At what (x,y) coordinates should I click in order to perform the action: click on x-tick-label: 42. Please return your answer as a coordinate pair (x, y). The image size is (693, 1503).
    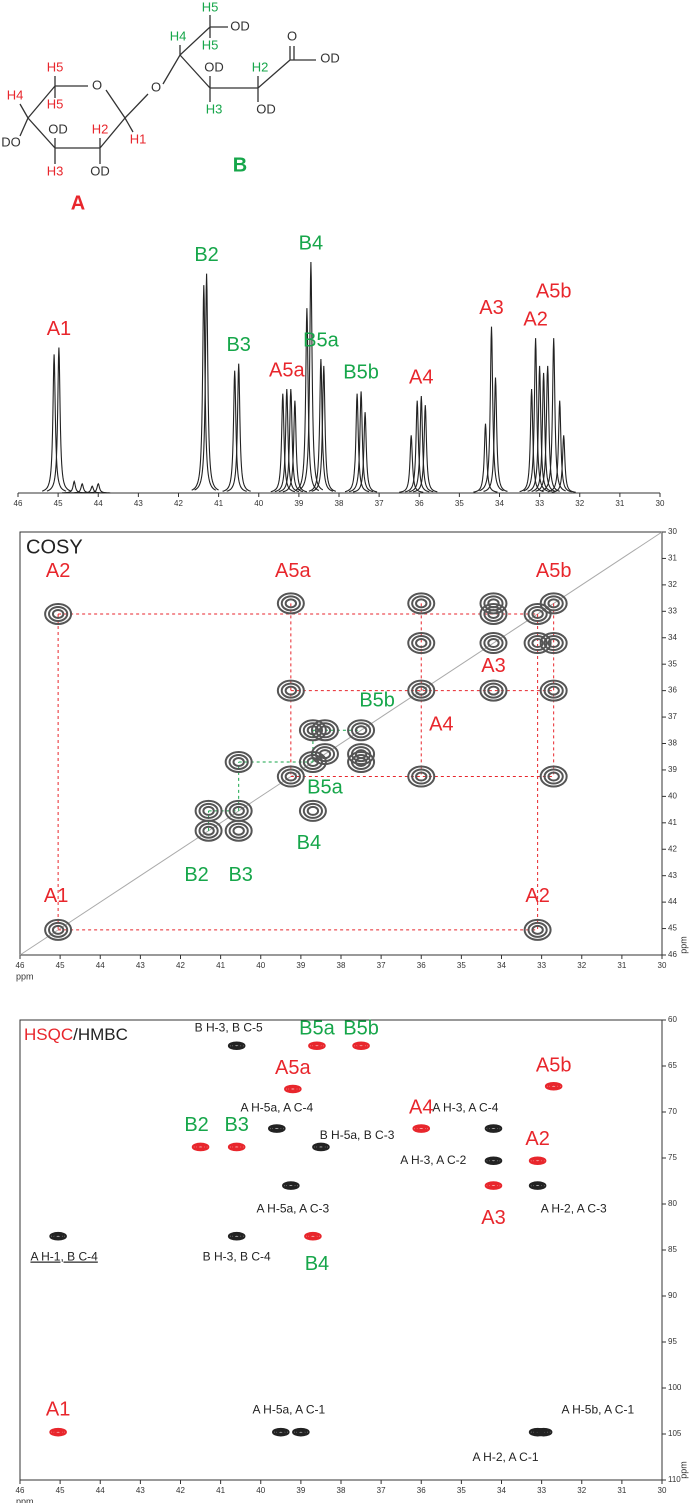
    Looking at the image, I should click on (178, 503).